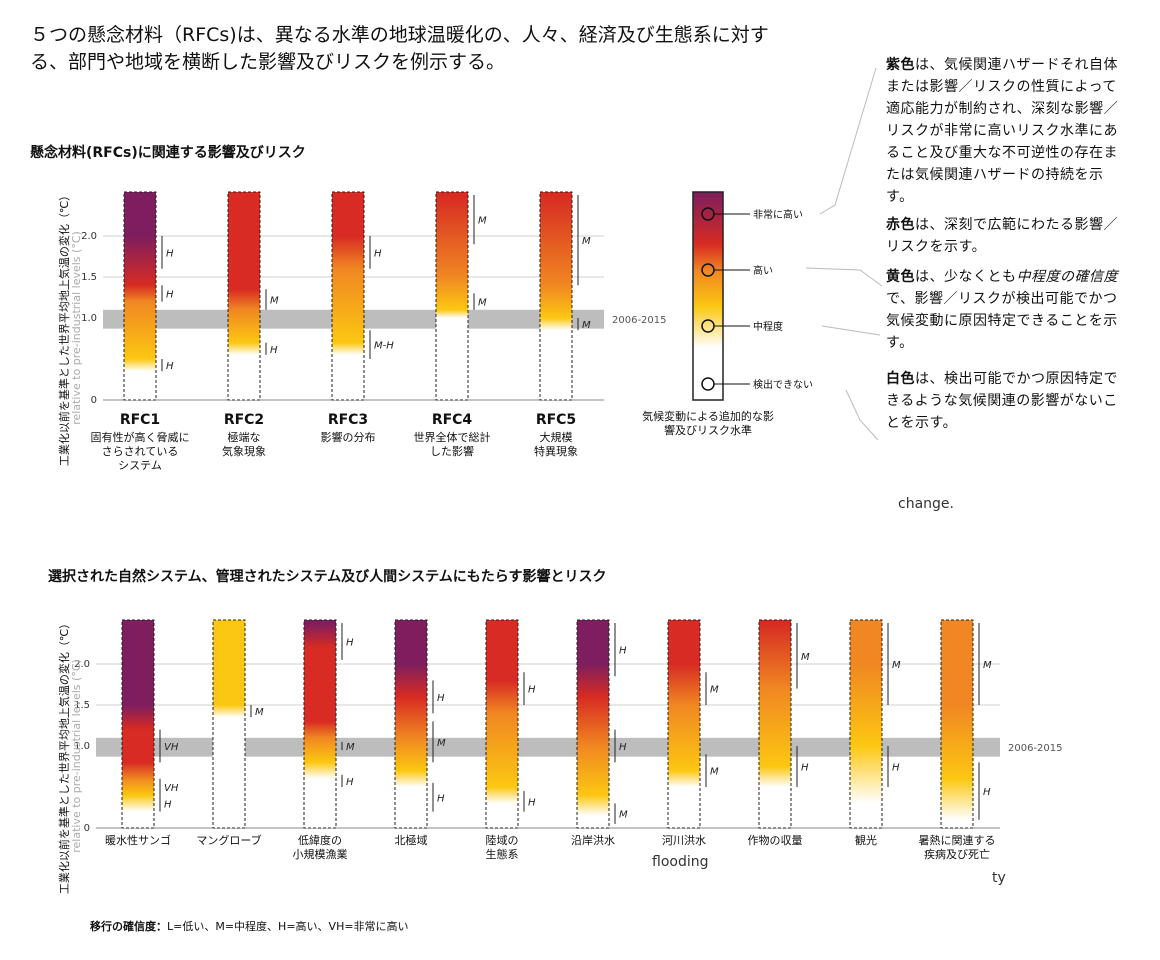  What do you see at coordinates (999, 878) in the screenshot?
I see `text-fragment-ty: ty` at bounding box center [999, 878].